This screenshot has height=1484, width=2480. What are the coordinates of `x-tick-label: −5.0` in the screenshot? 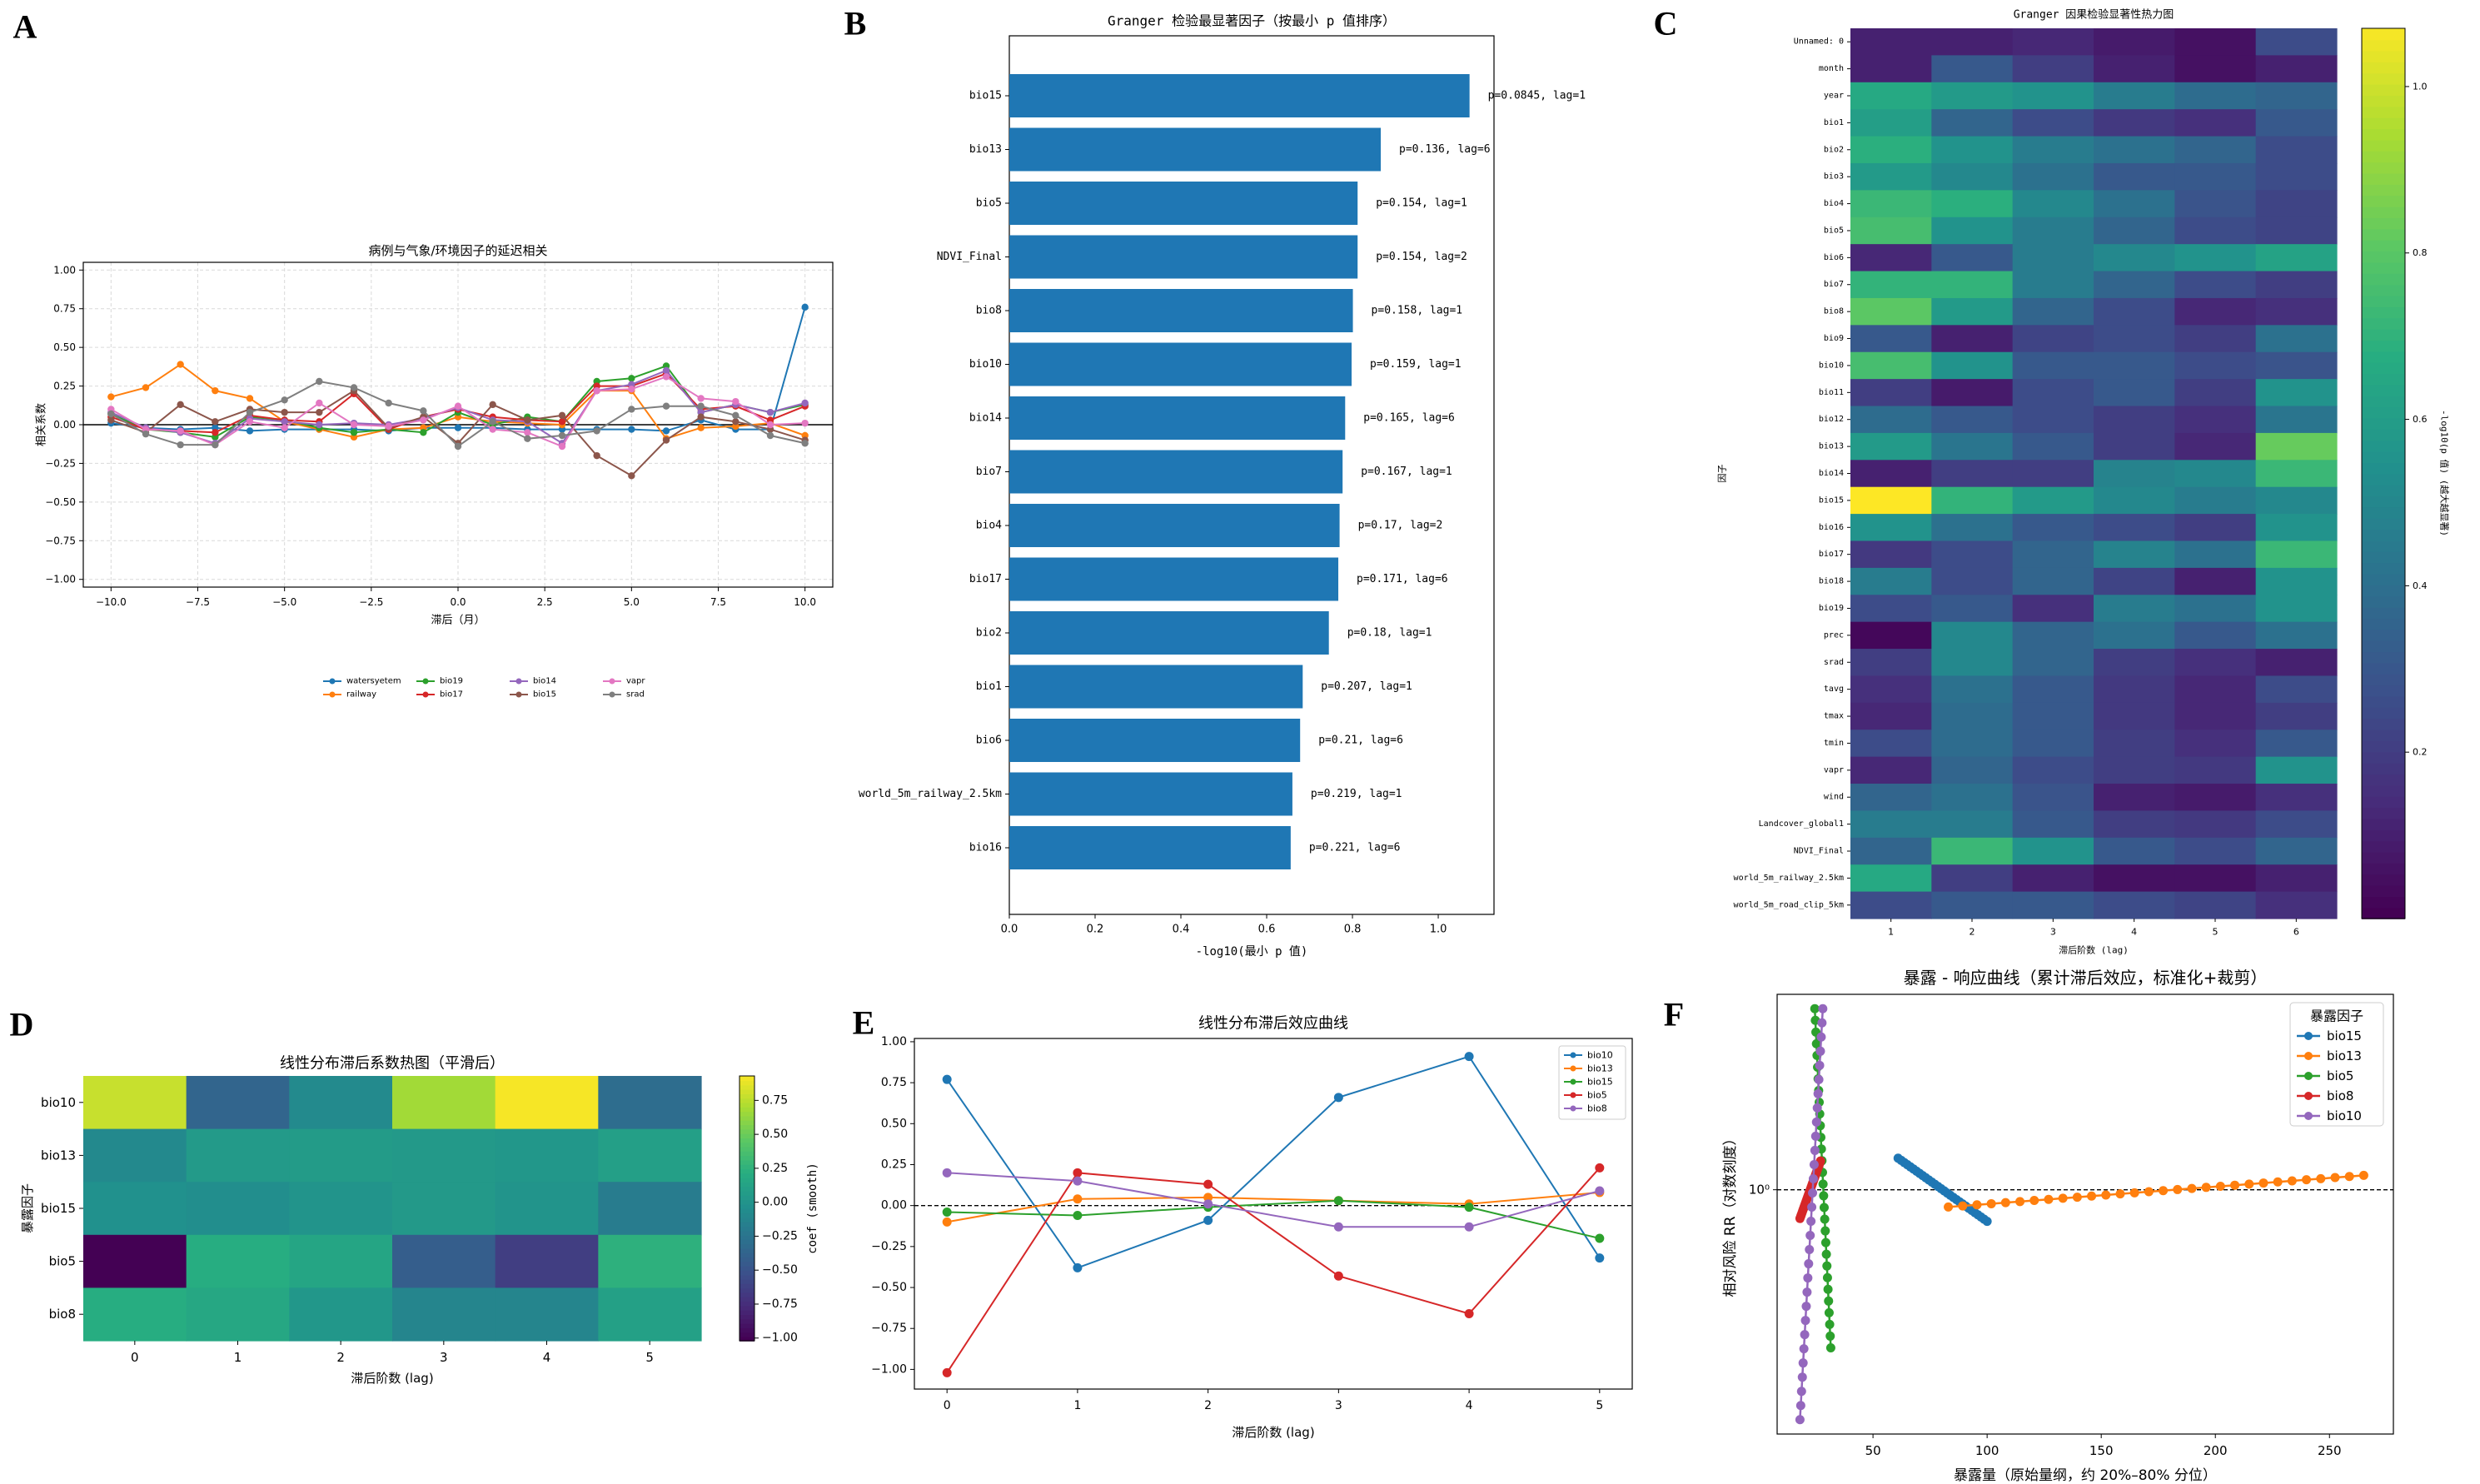 It's located at (284, 602).